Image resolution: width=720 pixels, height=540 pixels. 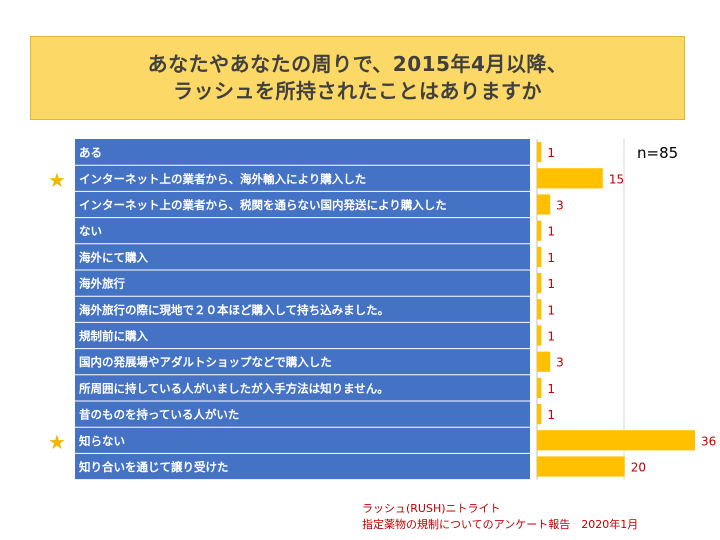 I want to click on footnote-line-2: 指定薬物の規制についてのアンケート報告 2020年1月, so click(x=500, y=524).